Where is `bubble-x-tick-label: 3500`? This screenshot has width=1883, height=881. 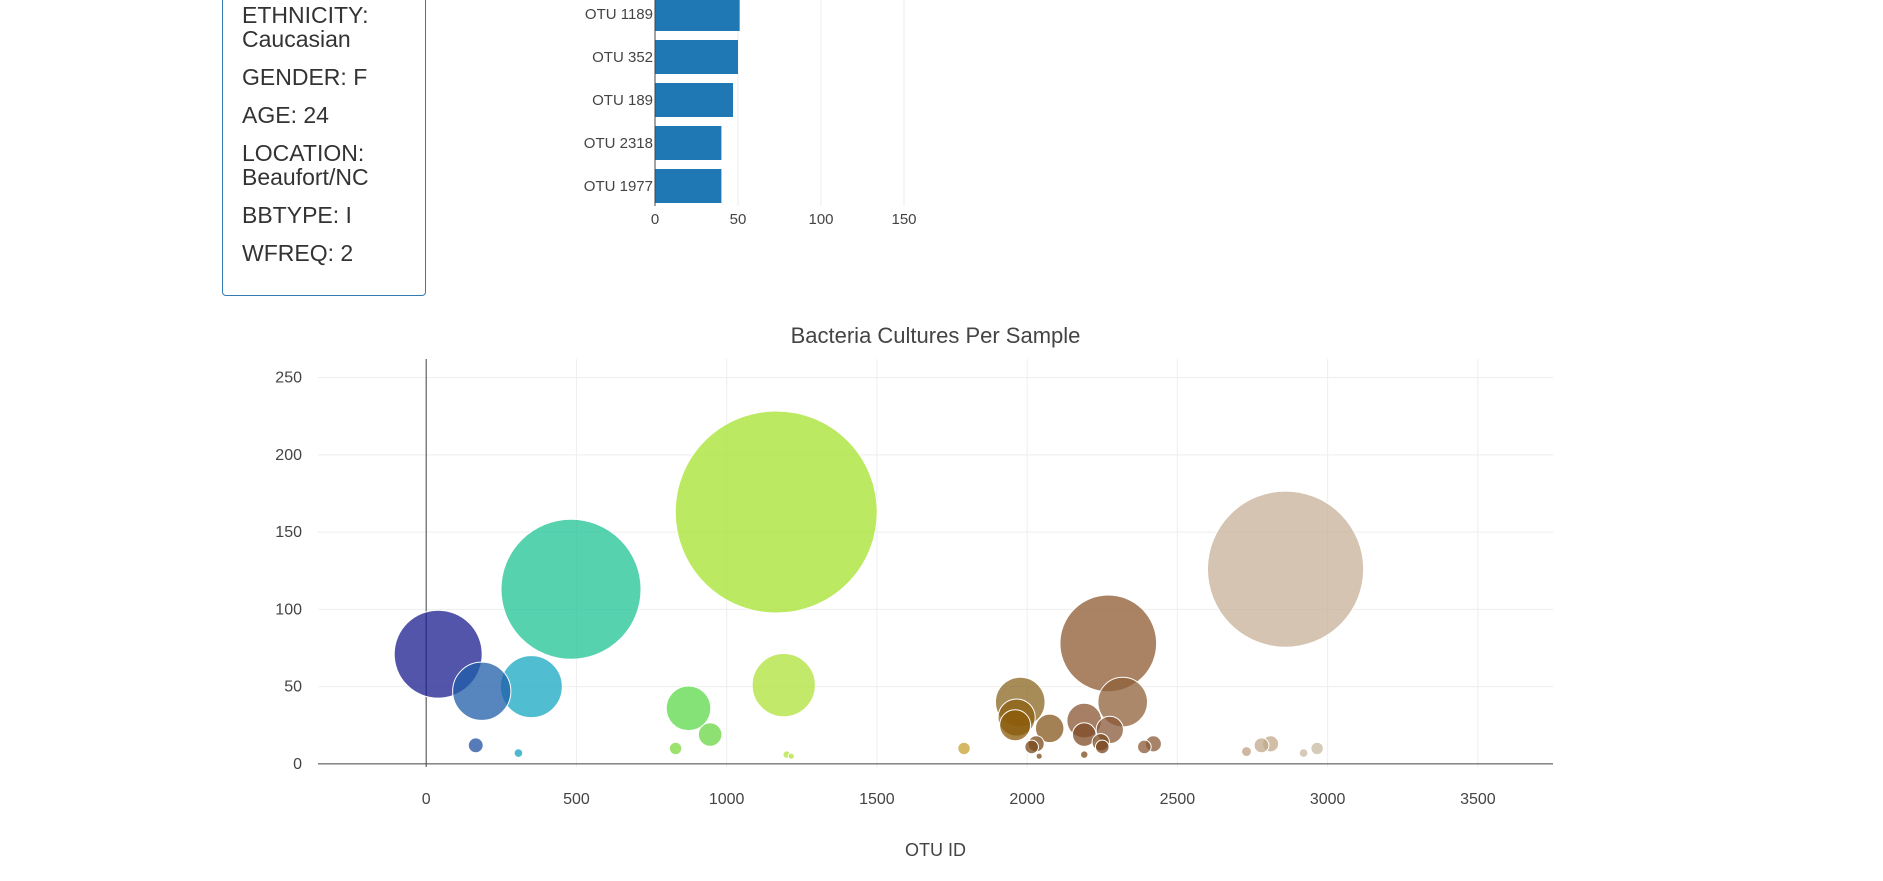
bubble-x-tick-label: 3500 is located at coordinates (1478, 799).